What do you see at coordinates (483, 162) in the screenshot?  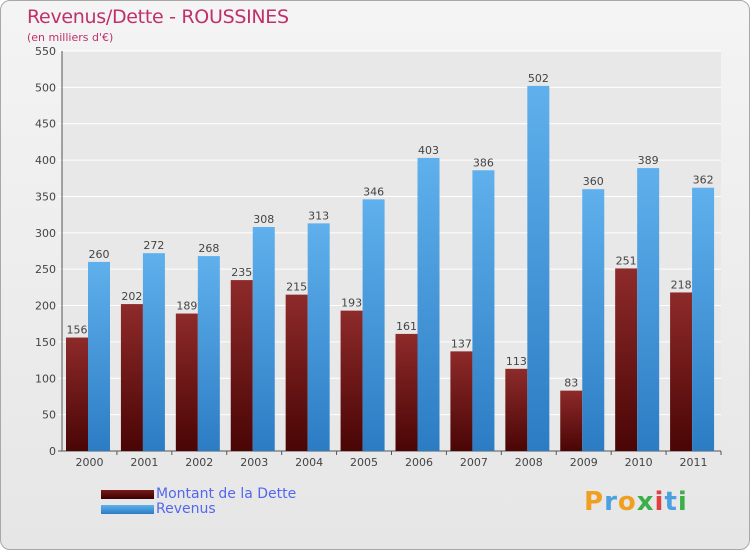 I see `data-label: 386` at bounding box center [483, 162].